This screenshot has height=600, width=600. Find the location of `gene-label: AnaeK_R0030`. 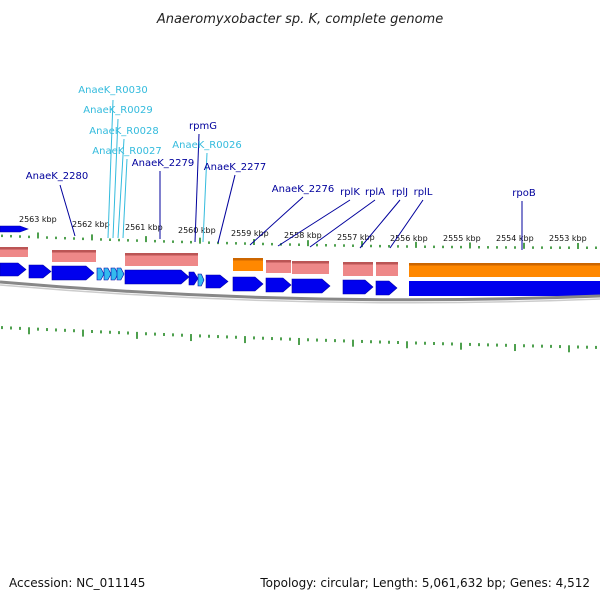

gene-label: AnaeK_R0030 is located at coordinates (112, 90).